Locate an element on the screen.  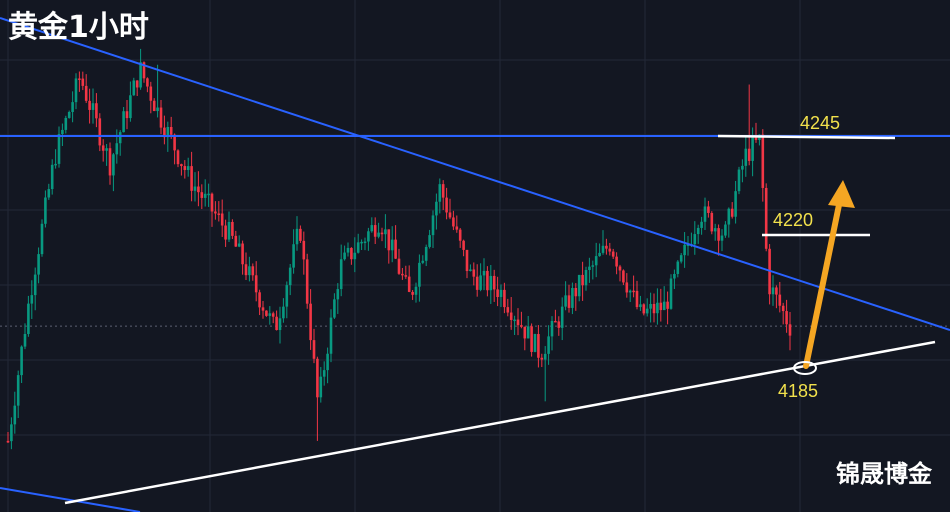
projection-arrow-head is located at coordinates (841, 194).